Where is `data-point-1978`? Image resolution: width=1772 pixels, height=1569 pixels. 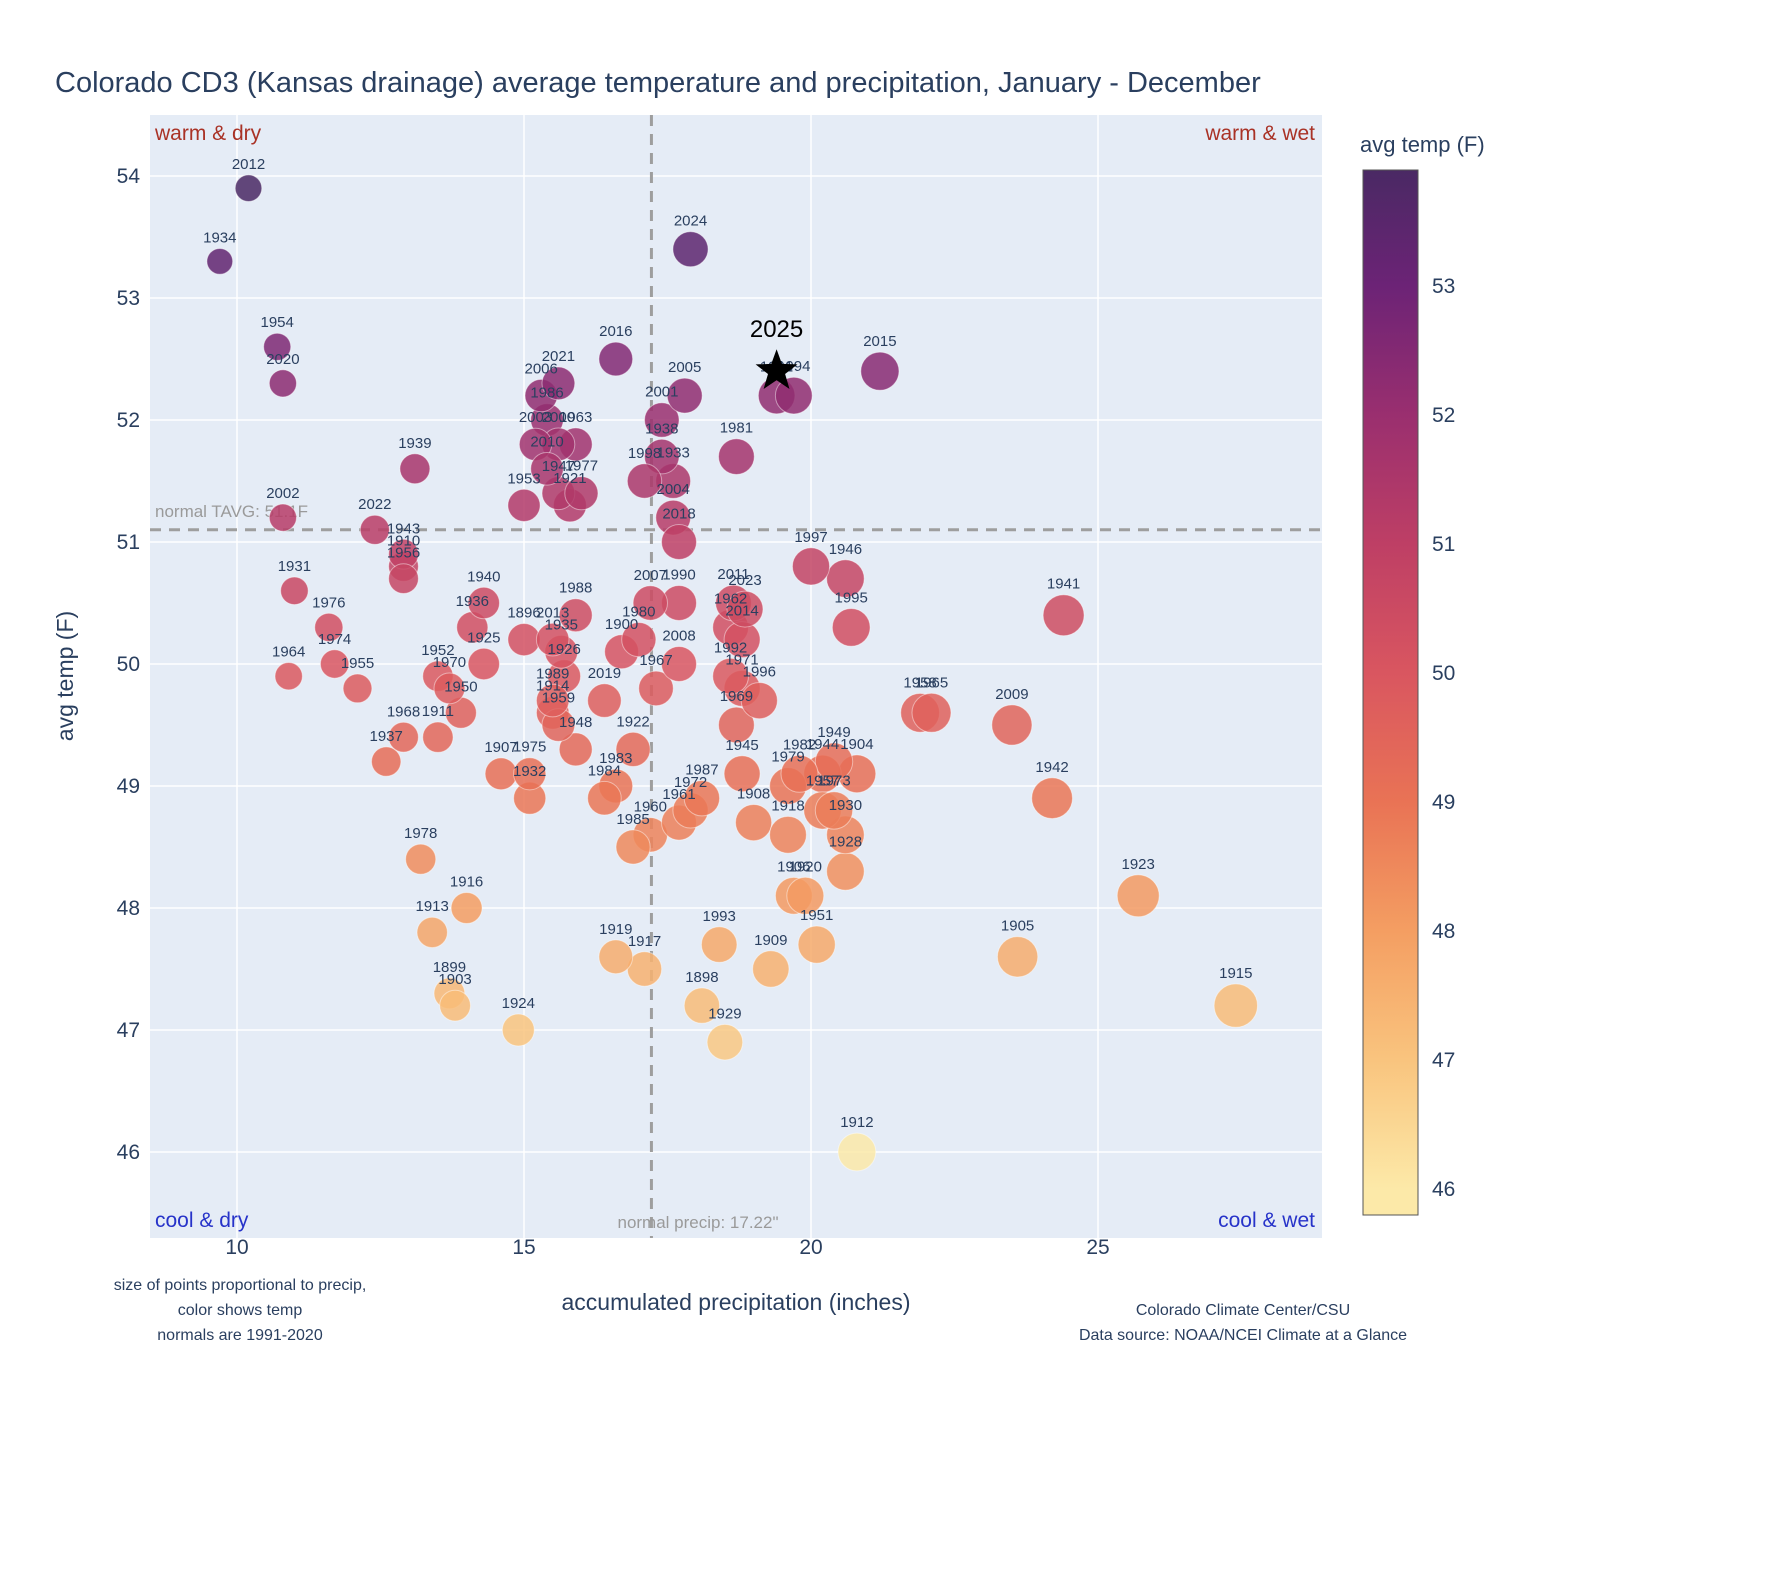
data-point-1978 is located at coordinates (421, 859).